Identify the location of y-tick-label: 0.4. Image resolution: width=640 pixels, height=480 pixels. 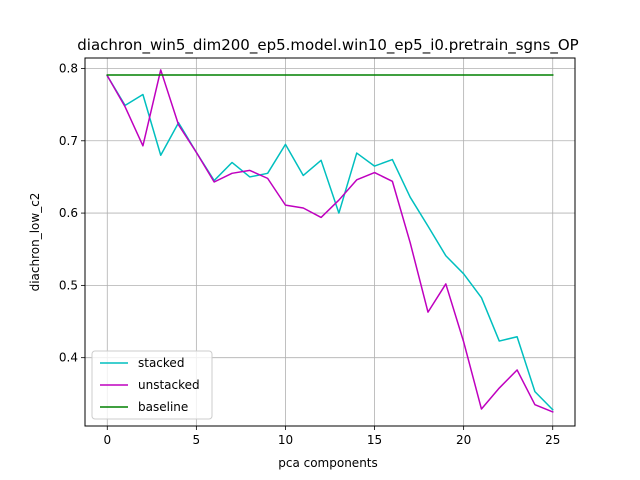
(68, 358).